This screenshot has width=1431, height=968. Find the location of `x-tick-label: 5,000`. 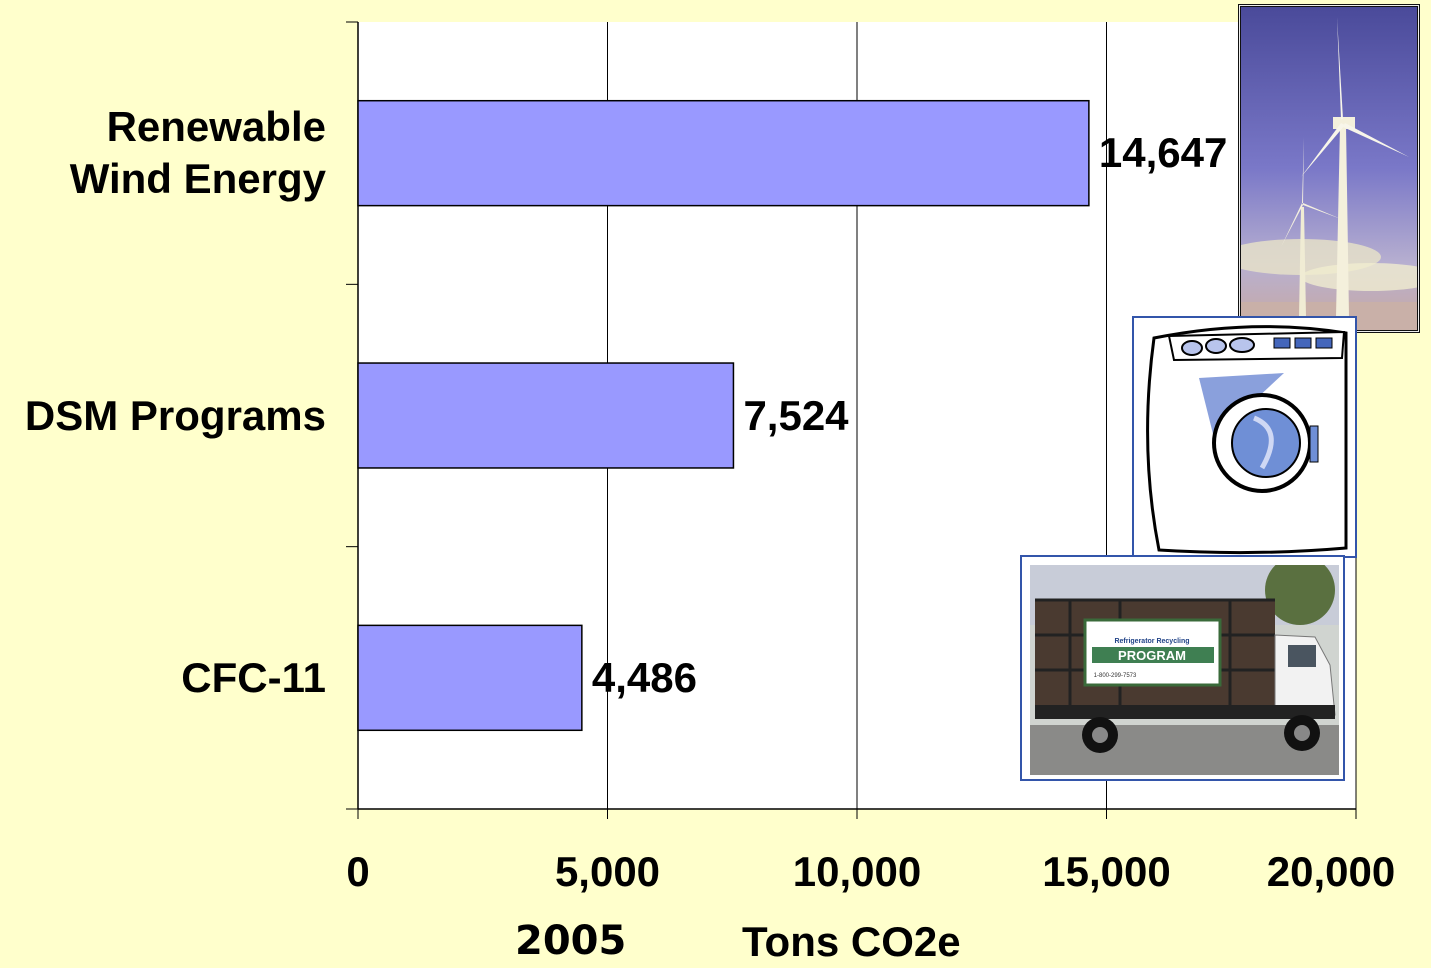

x-tick-label: 5,000 is located at coordinates (607, 871).